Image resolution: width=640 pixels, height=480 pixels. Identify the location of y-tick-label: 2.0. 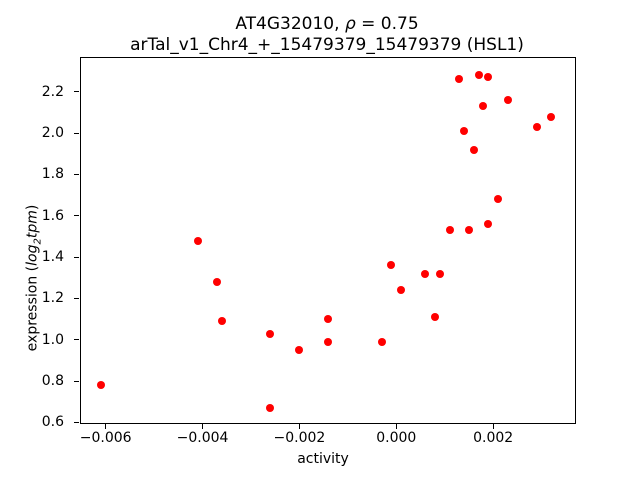
(52, 133).